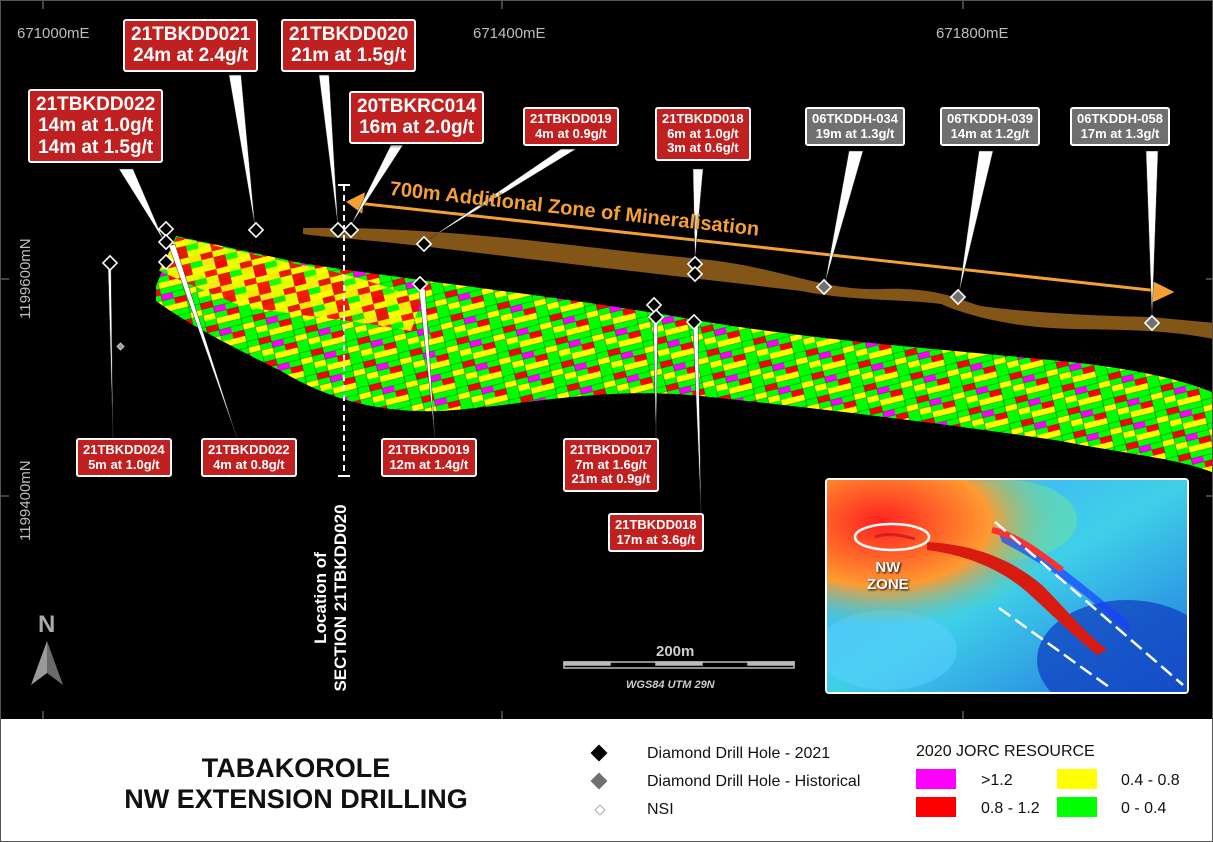 The width and height of the screenshot is (1213, 842). What do you see at coordinates (1005, 751) in the screenshot?
I see `resource-legend-title: 2020 JORC RESOURCE` at bounding box center [1005, 751].